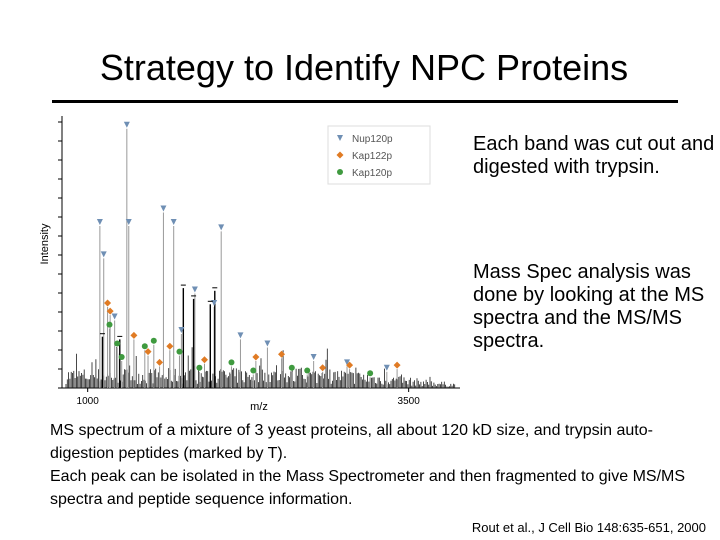 The width and height of the screenshot is (720, 540). I want to click on x-tick-label: 1000, so click(88, 401).